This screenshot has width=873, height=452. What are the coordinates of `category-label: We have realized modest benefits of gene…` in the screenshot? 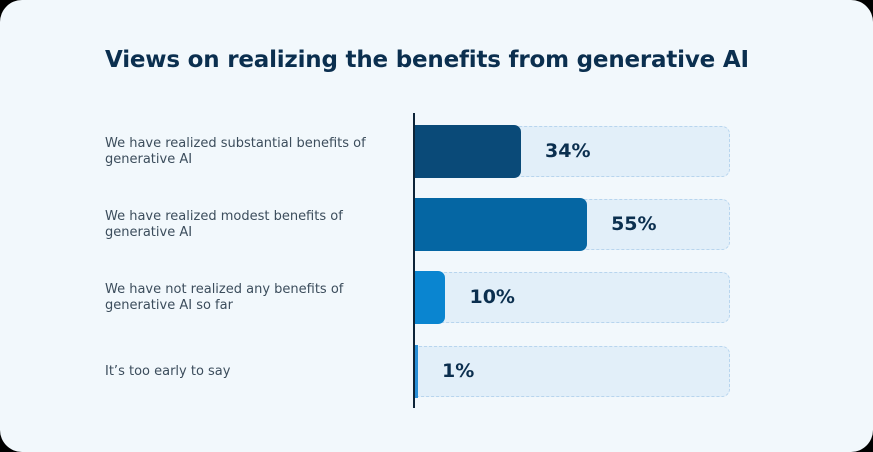 It's located at (224, 224).